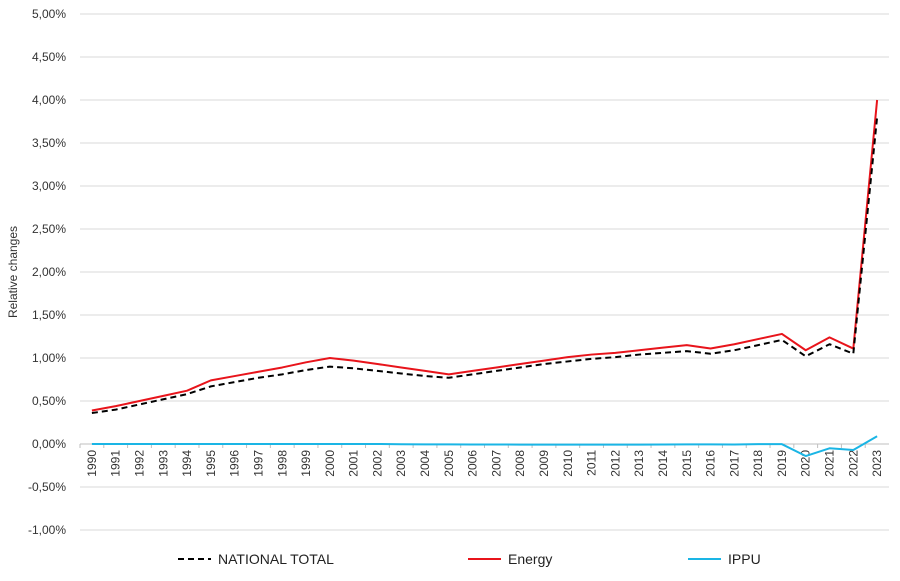 The width and height of the screenshot is (900, 581). What do you see at coordinates (520, 463) in the screenshot?
I see `x-tick-label: 2008` at bounding box center [520, 463].